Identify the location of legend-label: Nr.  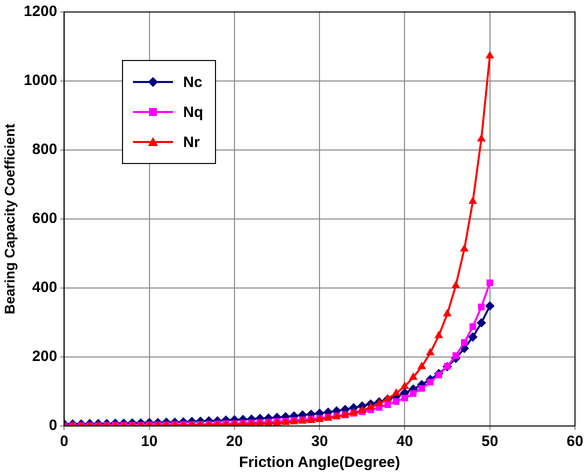
(191, 142).